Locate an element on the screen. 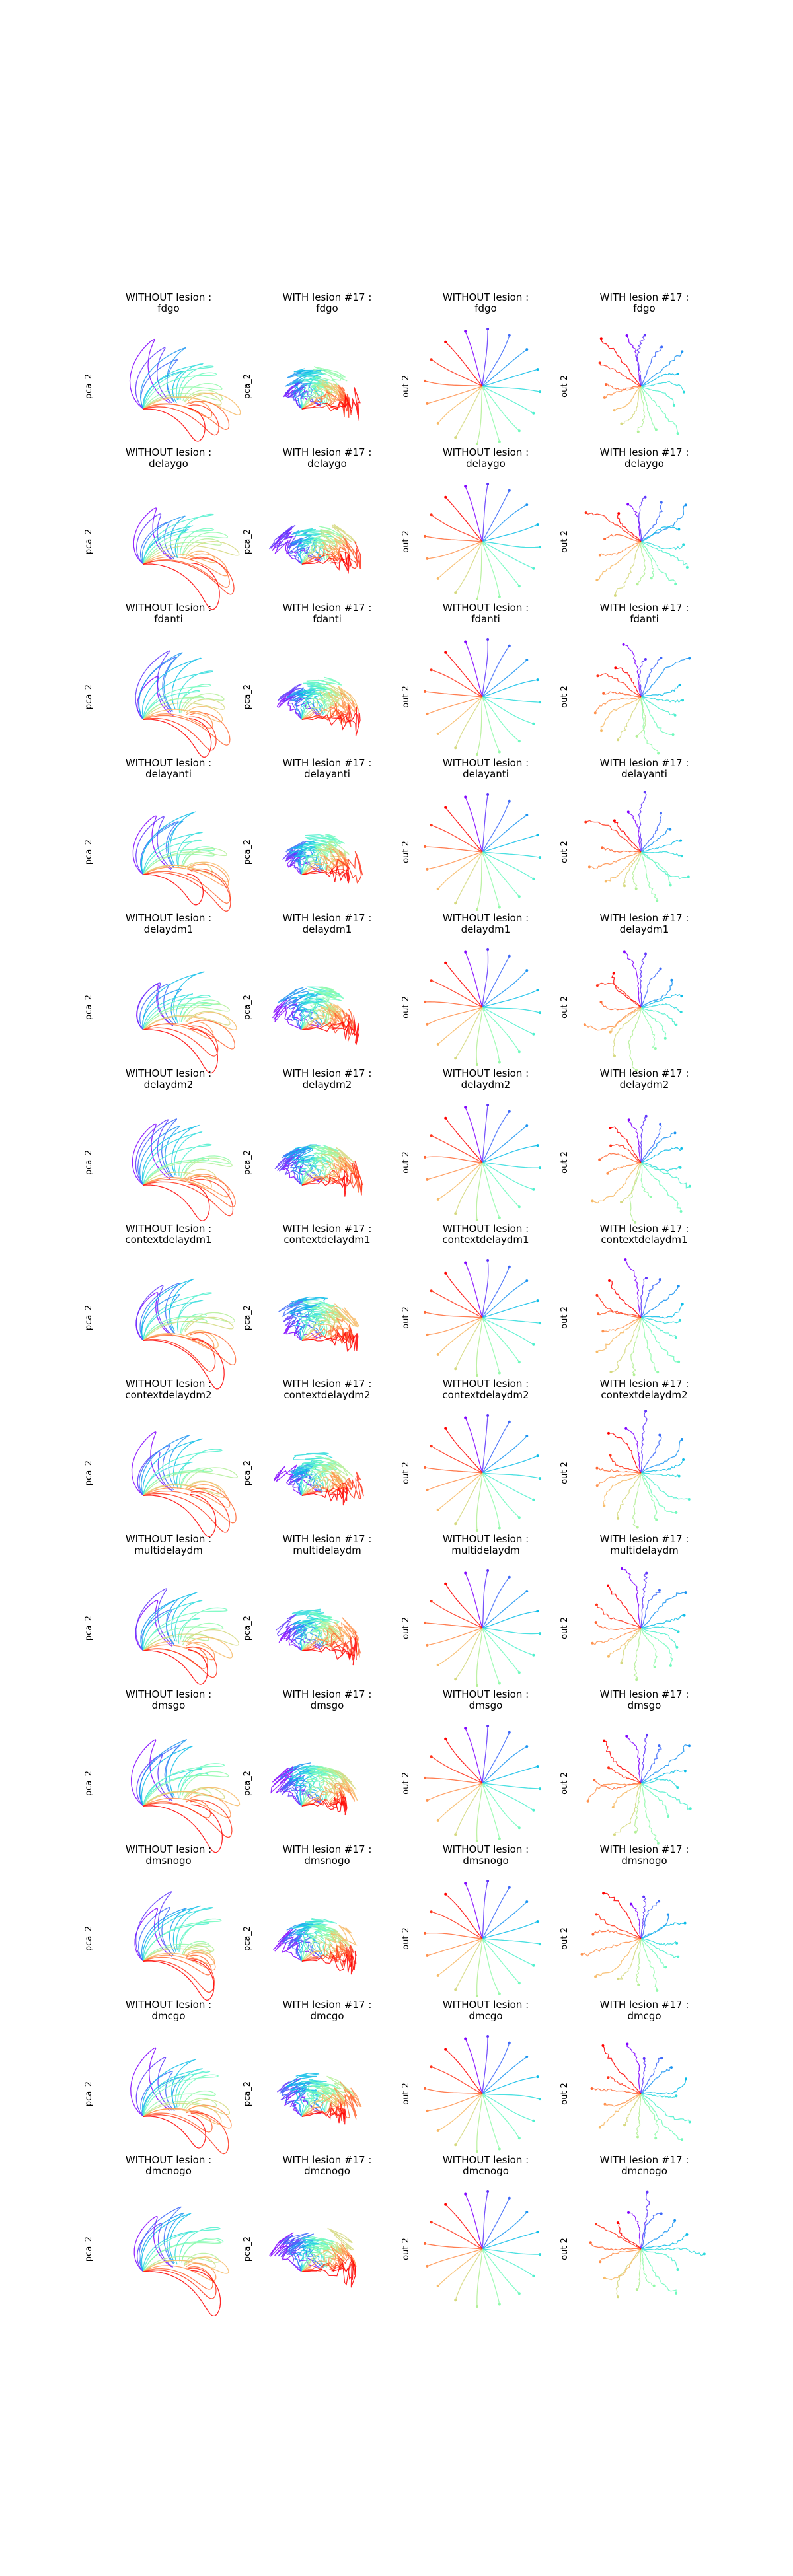 Image resolution: width=793 pixels, height=2576 pixels. panel-title-task: fdanti is located at coordinates (485, 619).